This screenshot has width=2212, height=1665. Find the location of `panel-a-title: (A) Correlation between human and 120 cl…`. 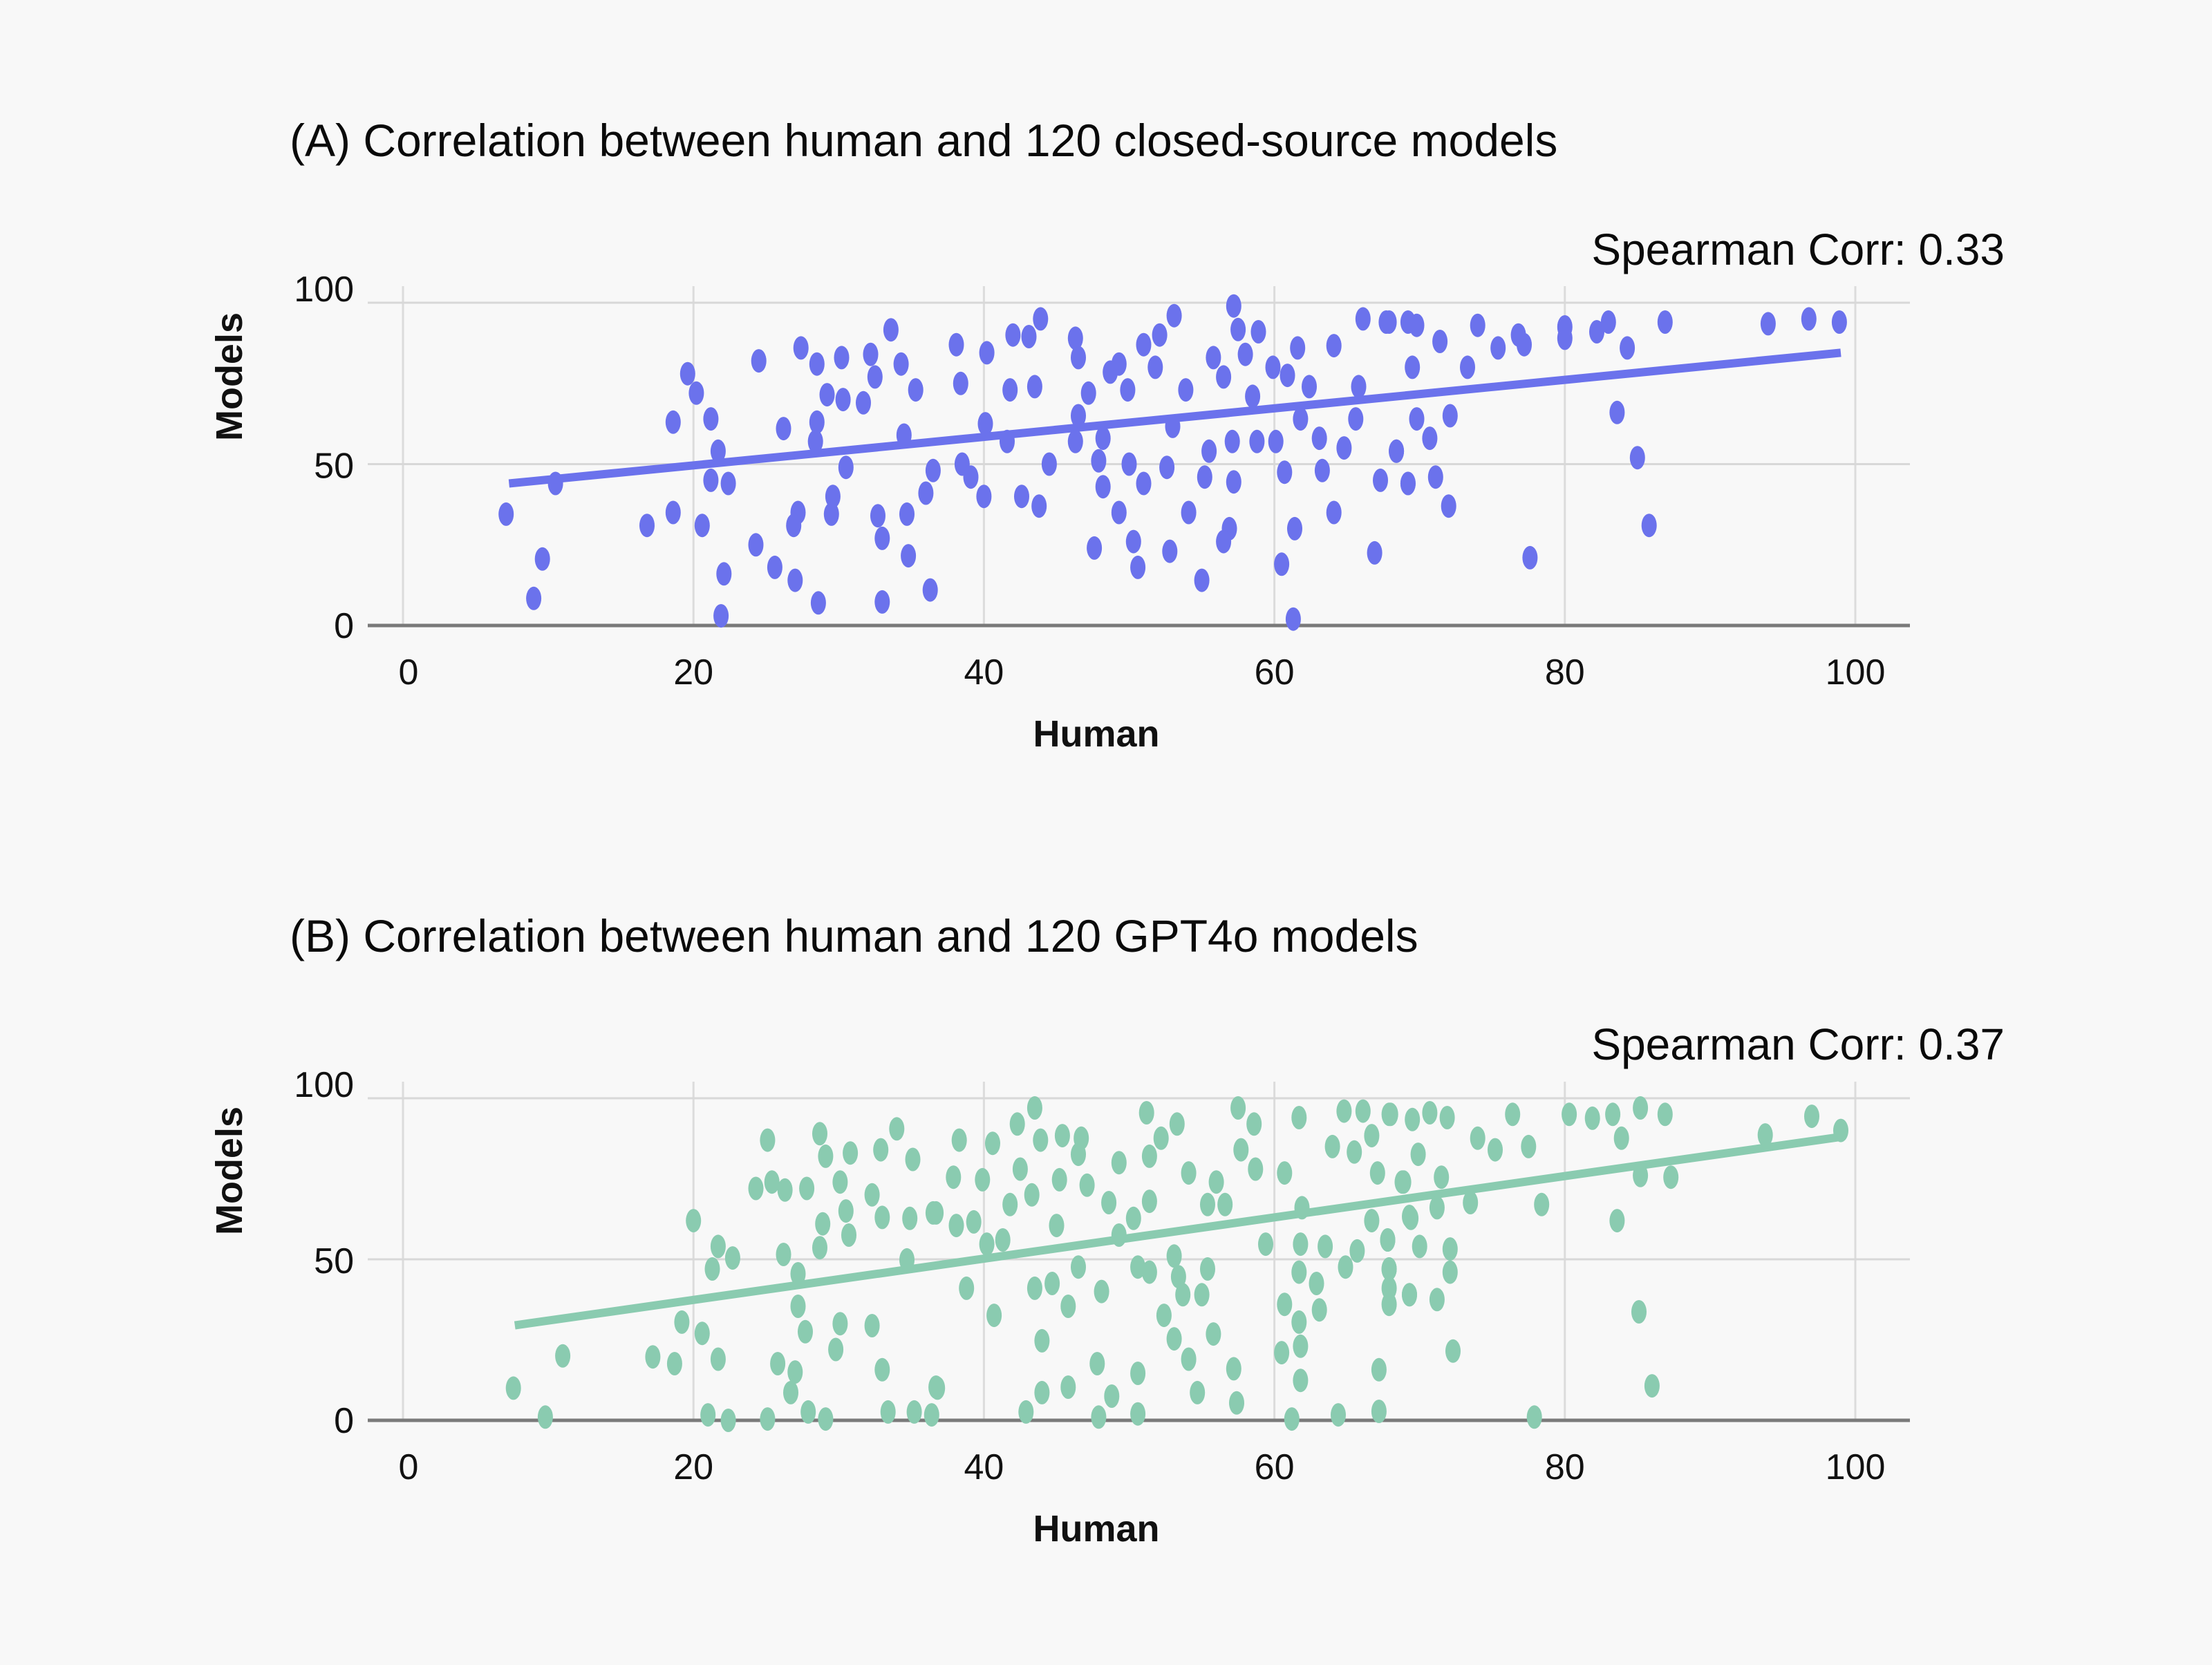

panel-a-title: (A) Correlation between human and 120 cl… is located at coordinates (924, 140).